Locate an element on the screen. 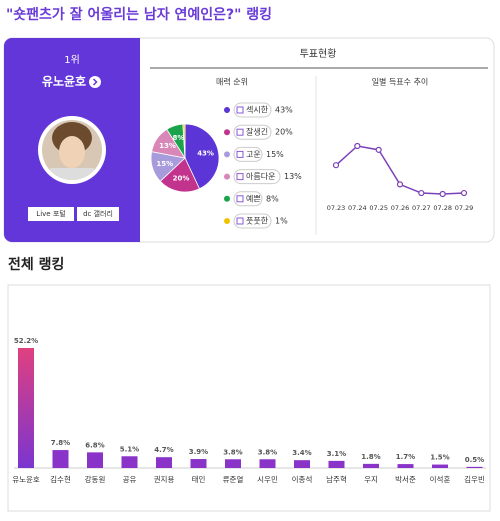  value-label: 5.1% is located at coordinates (129, 449).